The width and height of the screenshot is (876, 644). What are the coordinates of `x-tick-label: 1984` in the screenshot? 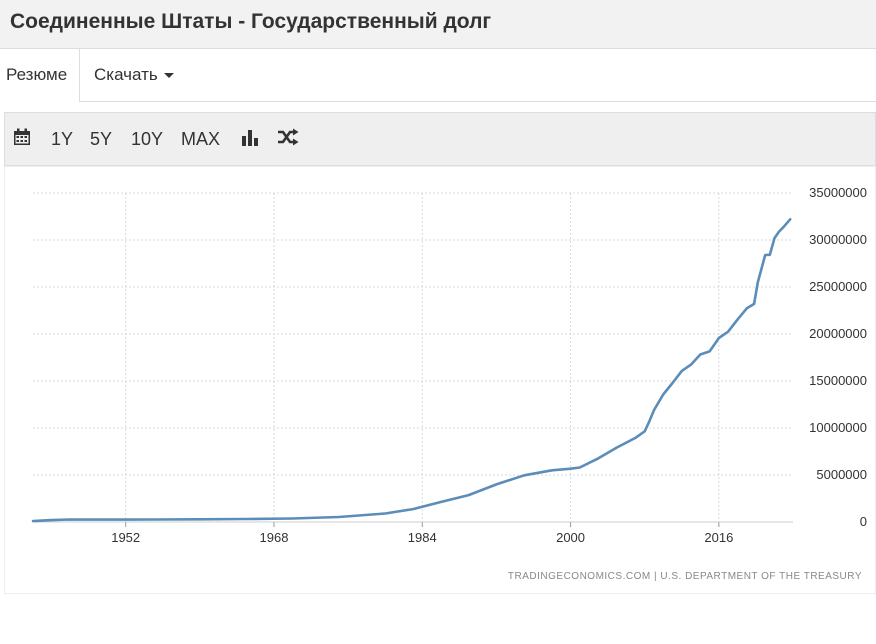 It's located at (422, 537).